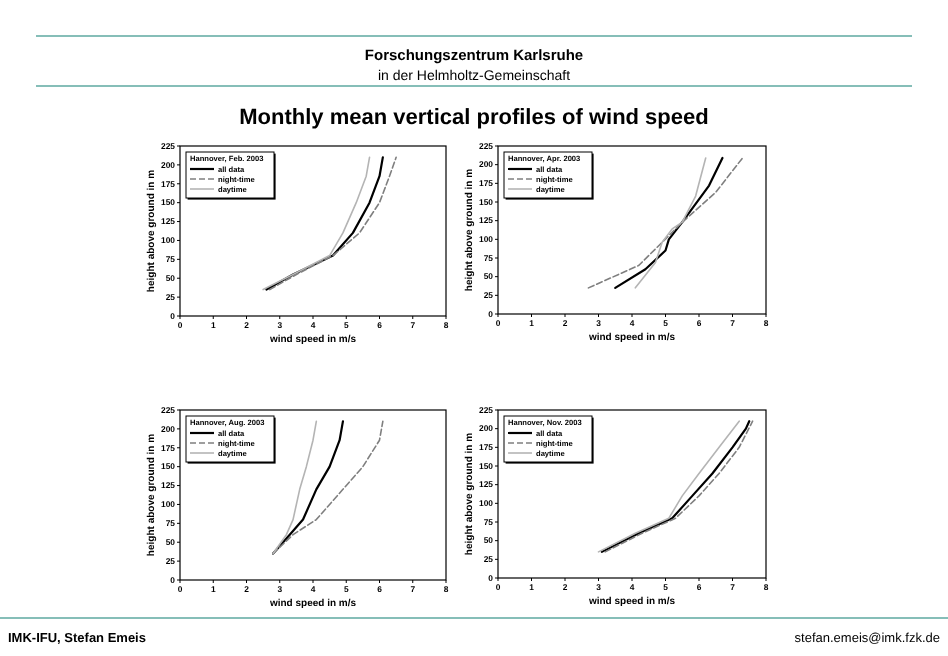 This screenshot has width=948, height=656. I want to click on chart-title: Monthly mean vertical profiles of wind speed, so click(474, 118).